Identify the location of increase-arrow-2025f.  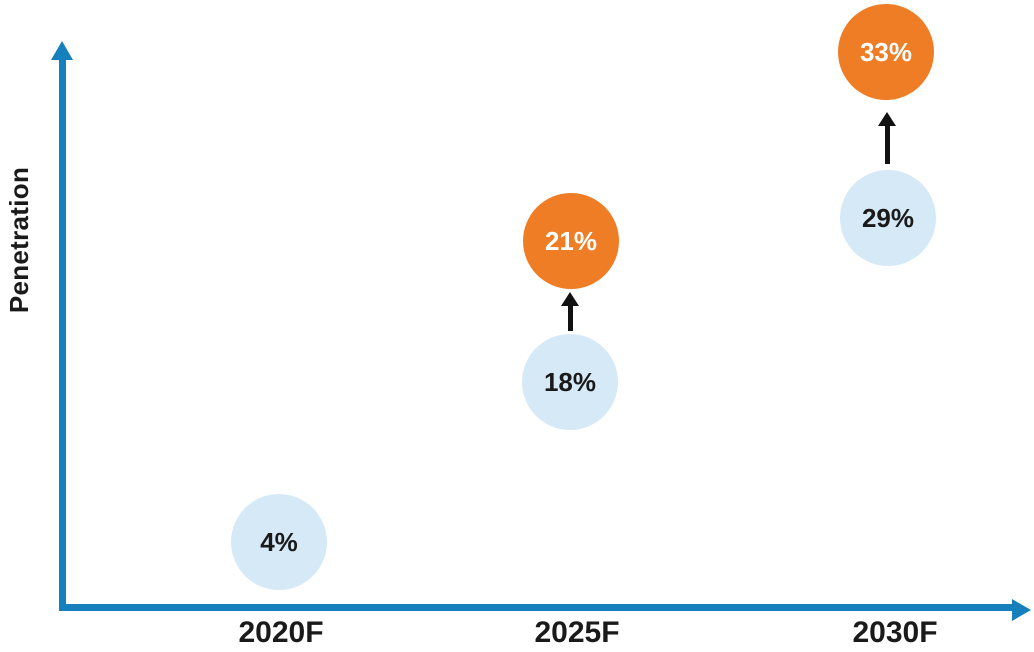
(570, 311).